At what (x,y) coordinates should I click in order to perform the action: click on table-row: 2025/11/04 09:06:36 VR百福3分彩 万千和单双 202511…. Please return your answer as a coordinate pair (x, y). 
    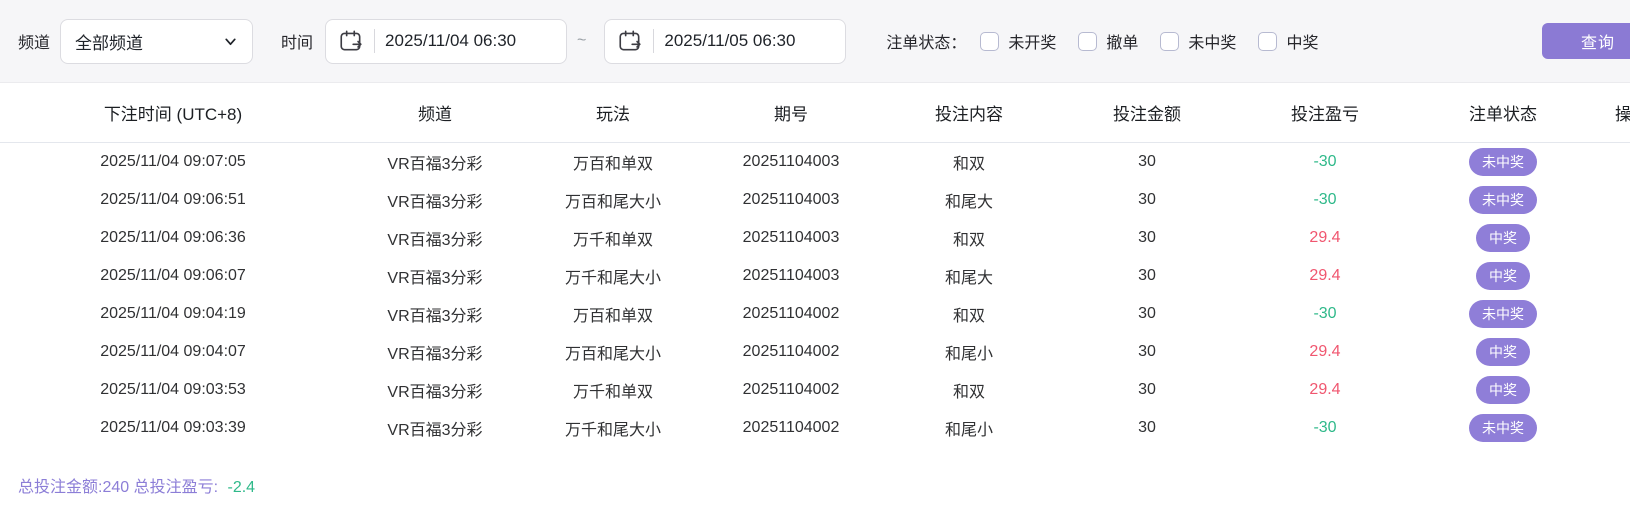
    Looking at the image, I should click on (815, 238).